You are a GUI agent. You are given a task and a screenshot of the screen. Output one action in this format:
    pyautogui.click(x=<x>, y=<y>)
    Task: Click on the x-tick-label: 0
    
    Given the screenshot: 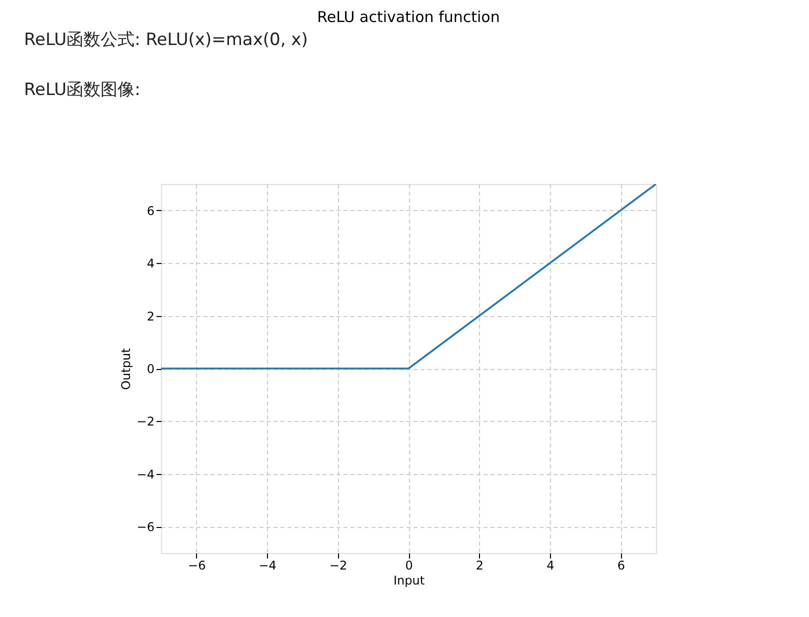 What is the action you would take?
    pyautogui.click(x=409, y=565)
    